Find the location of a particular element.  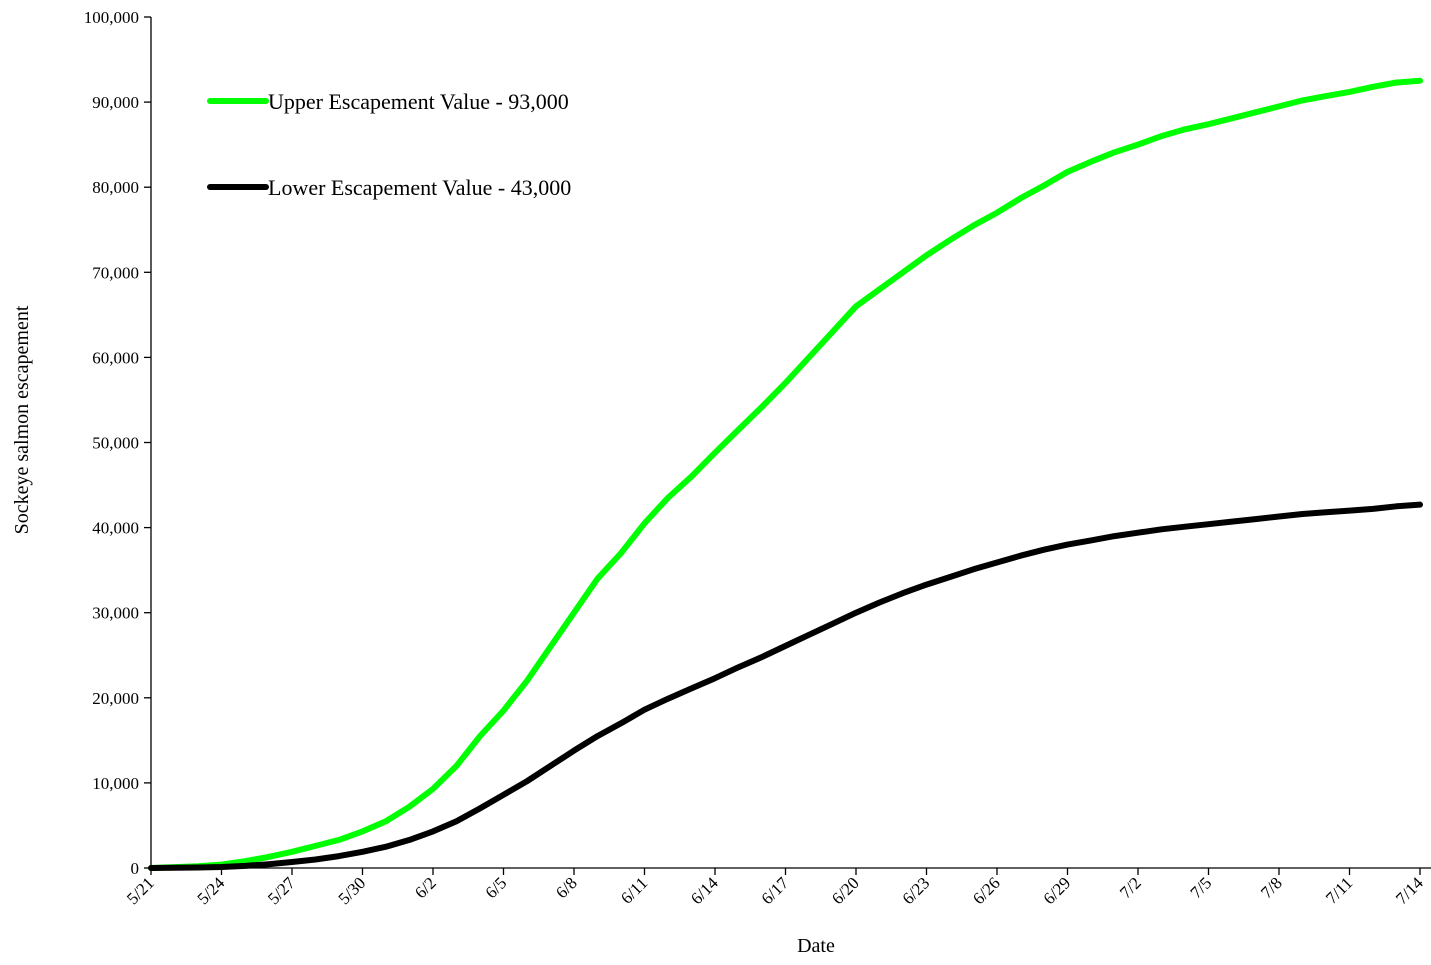

y-tick-label: 0 is located at coordinates (135, 868).